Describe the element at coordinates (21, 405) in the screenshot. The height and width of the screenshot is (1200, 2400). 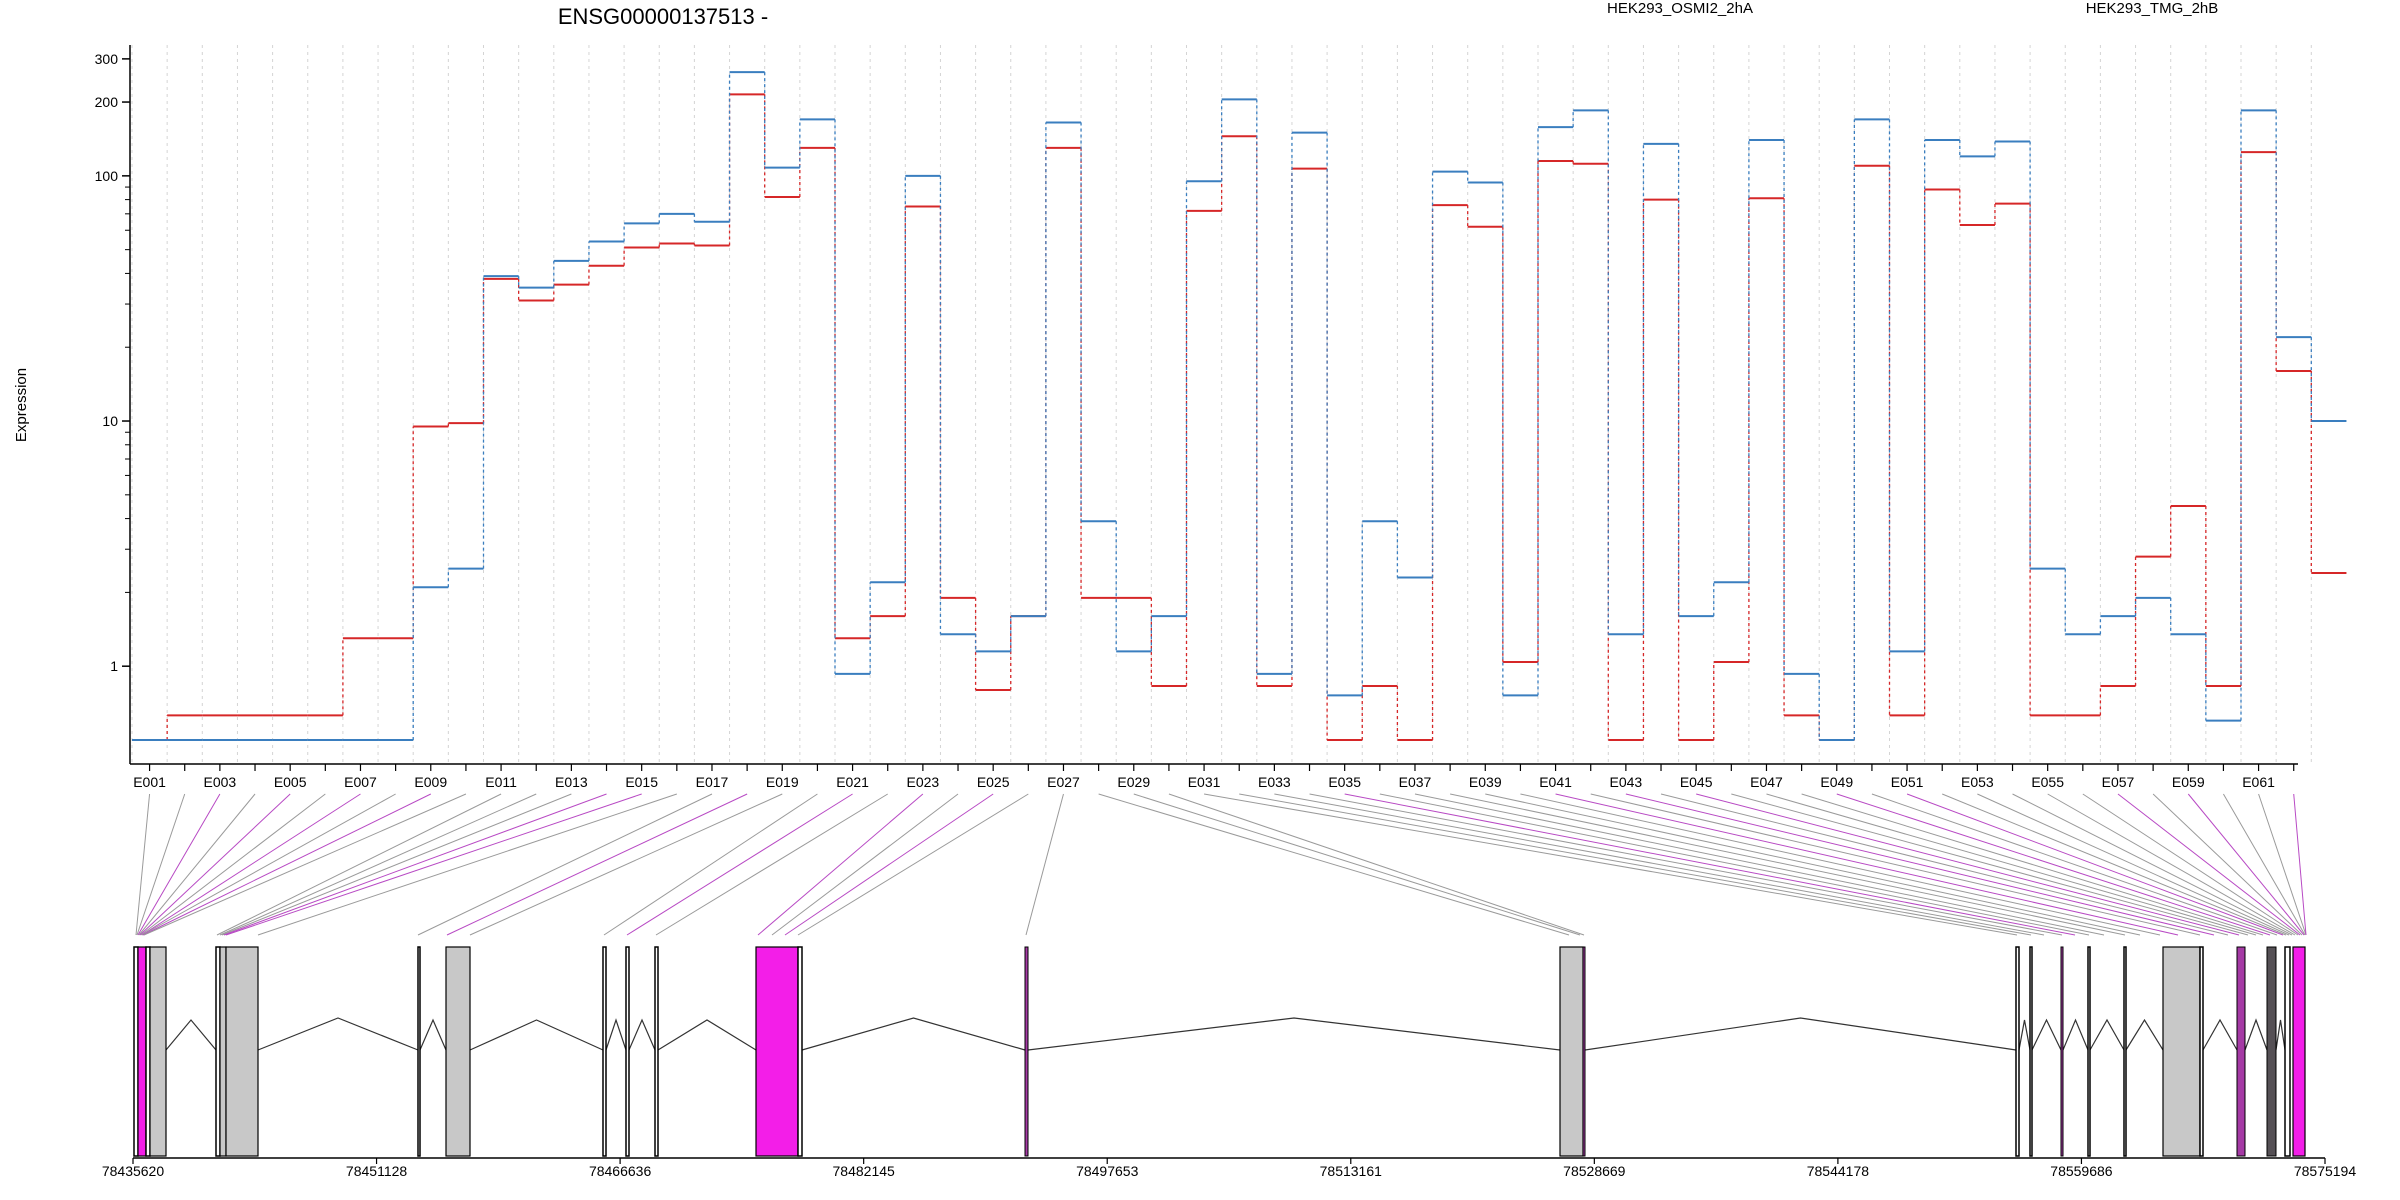
I see `y-axis-label: Expression` at that location.